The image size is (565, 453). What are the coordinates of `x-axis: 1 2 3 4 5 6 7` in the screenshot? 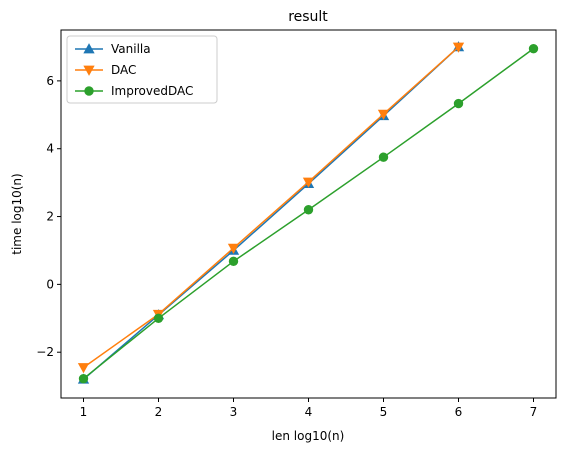 It's located at (309, 408).